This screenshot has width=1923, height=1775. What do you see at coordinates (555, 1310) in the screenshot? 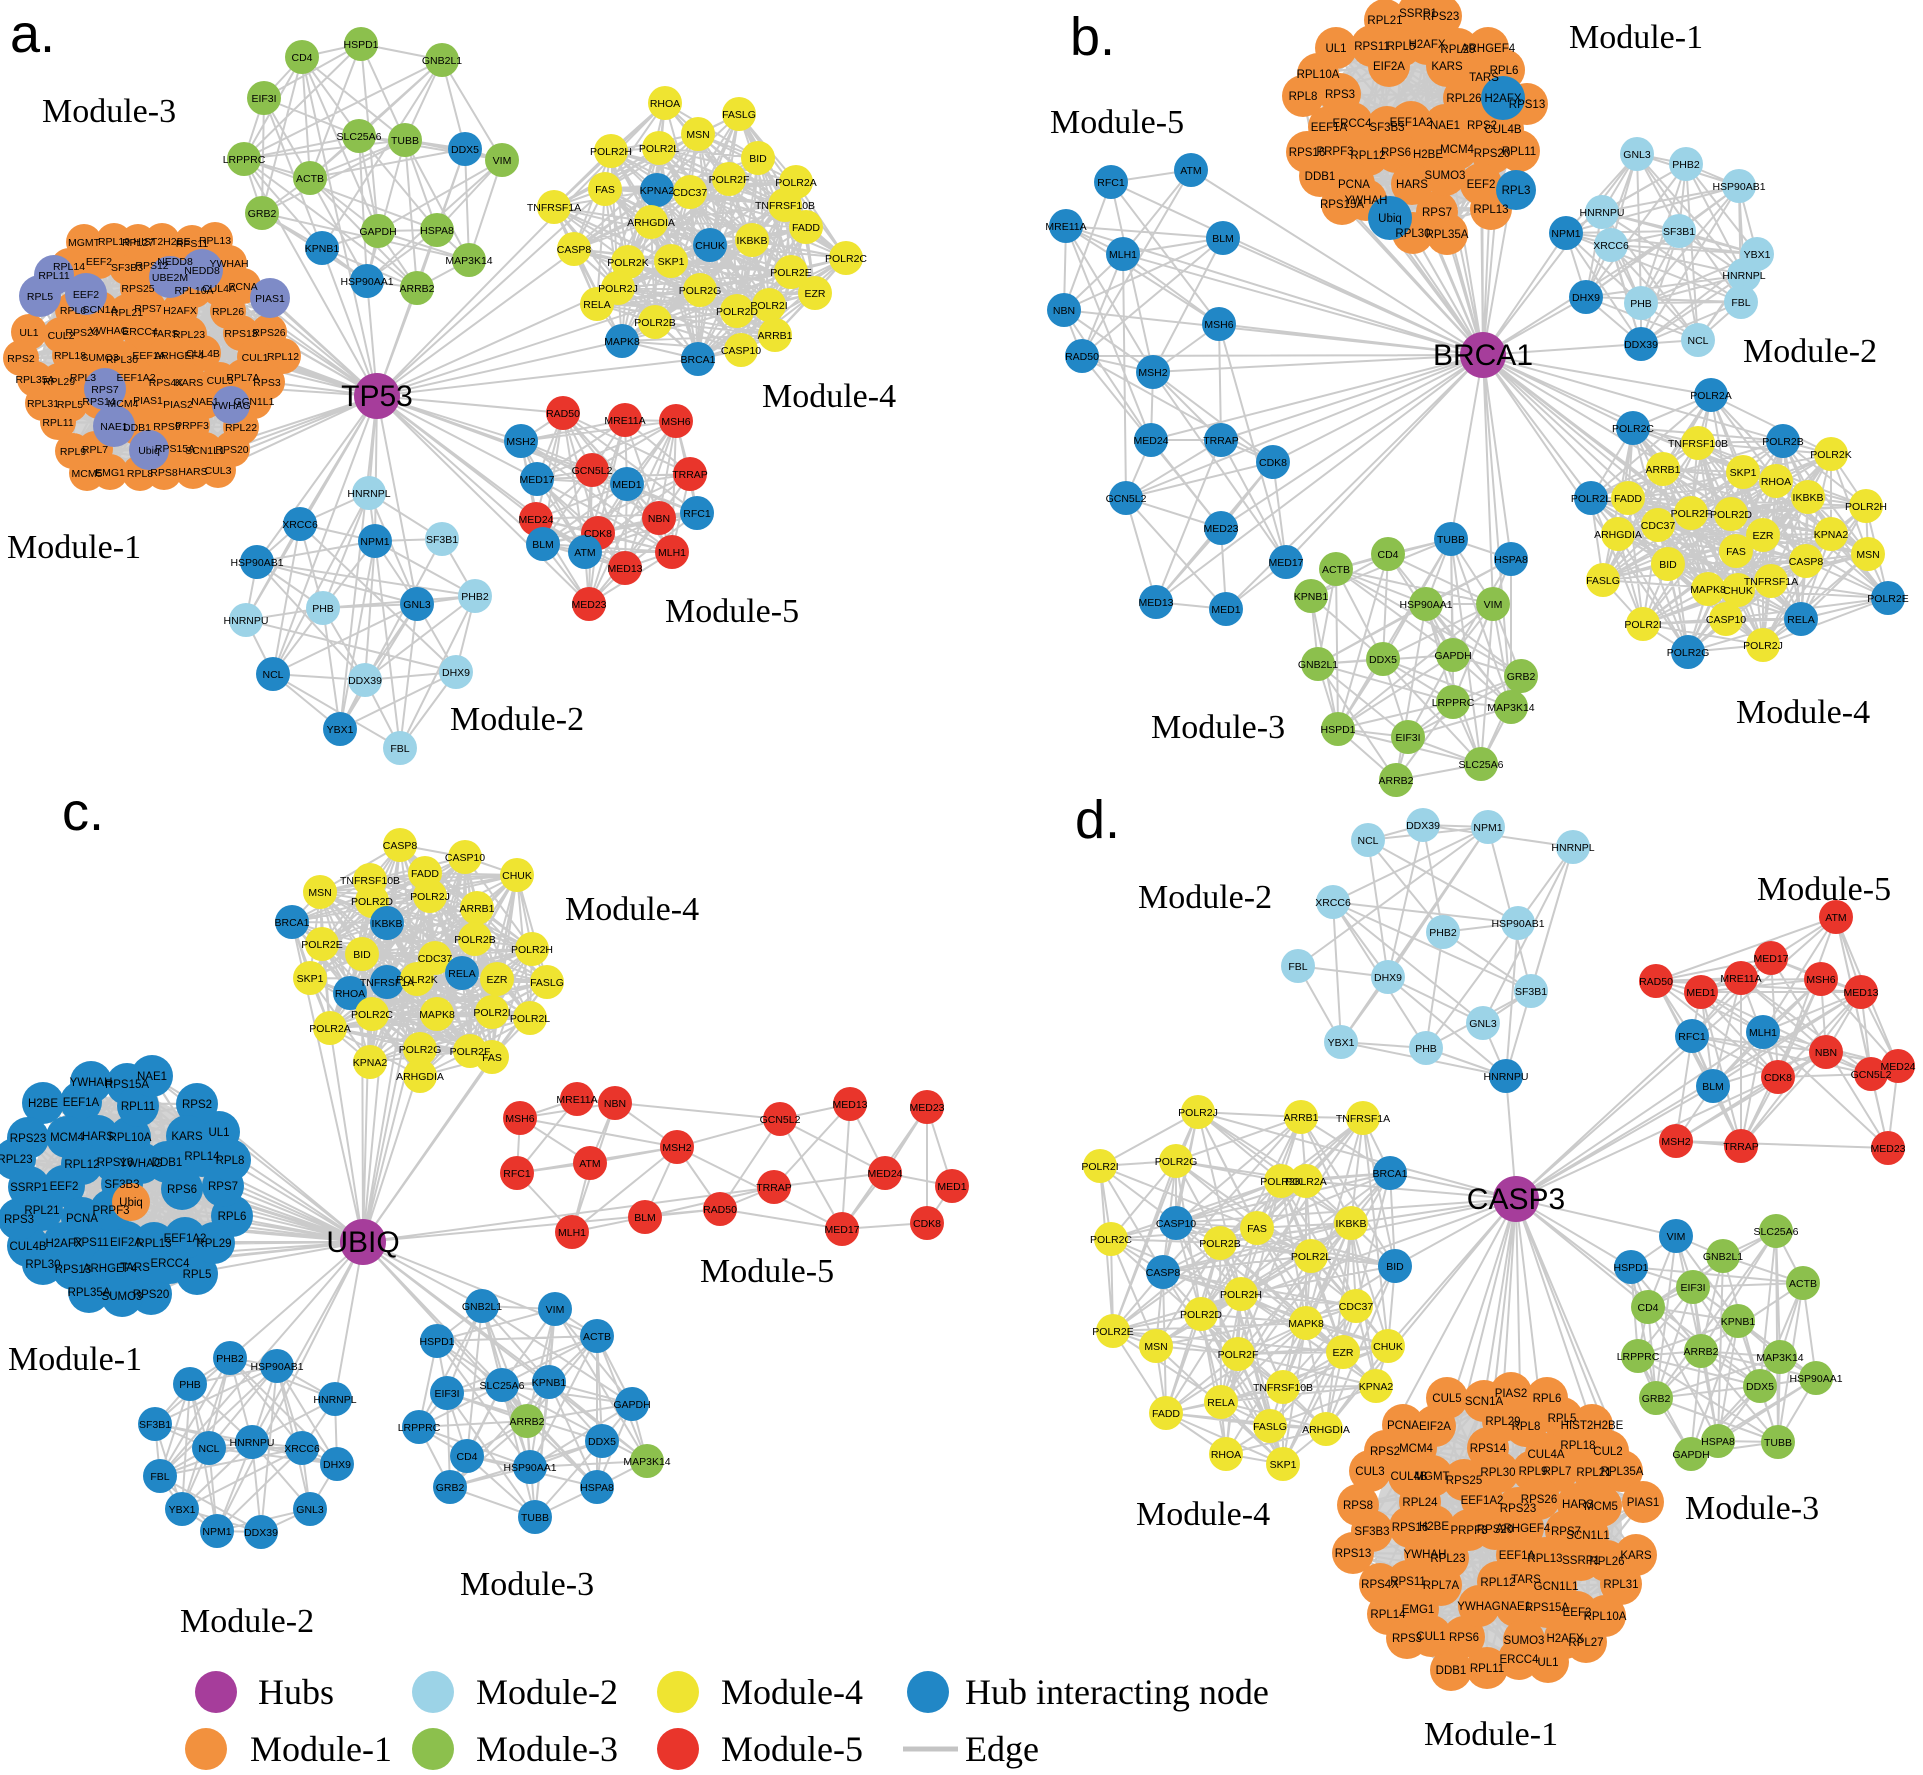
I see `svg-text: VIM` at bounding box center [555, 1310].